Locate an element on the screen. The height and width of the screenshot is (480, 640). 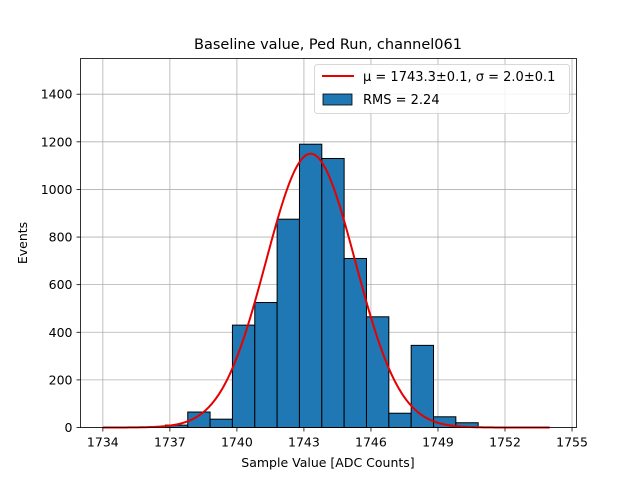
x-tick-label: 1749 is located at coordinates (438, 442).